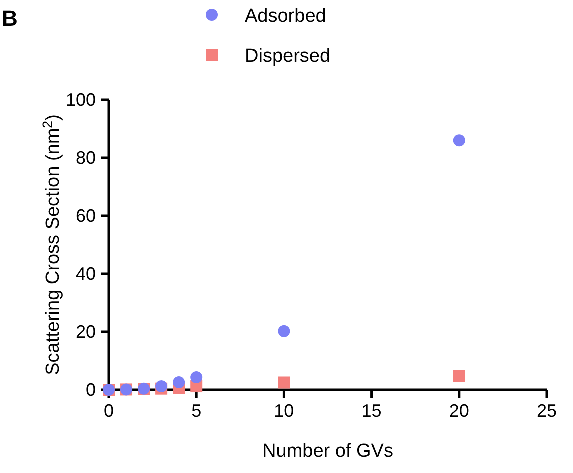 The width and height of the screenshot is (573, 473). What do you see at coordinates (81, 100) in the screenshot?
I see `y-tick-label: 100` at bounding box center [81, 100].